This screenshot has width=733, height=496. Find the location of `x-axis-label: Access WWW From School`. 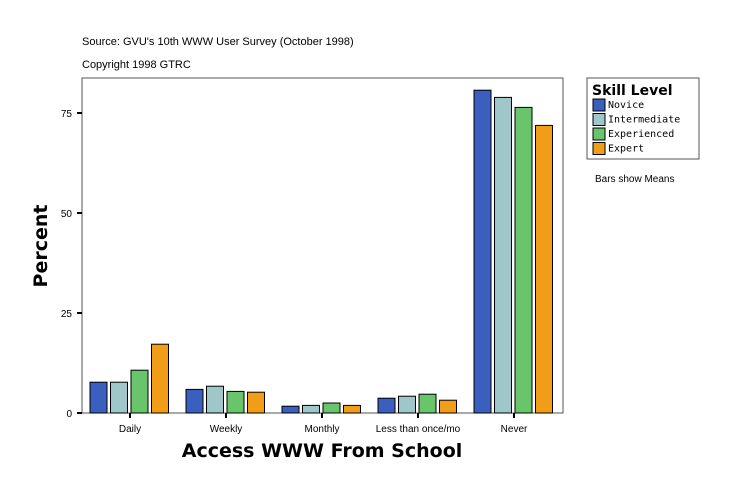

x-axis-label: Access WWW From School is located at coordinates (322, 451).